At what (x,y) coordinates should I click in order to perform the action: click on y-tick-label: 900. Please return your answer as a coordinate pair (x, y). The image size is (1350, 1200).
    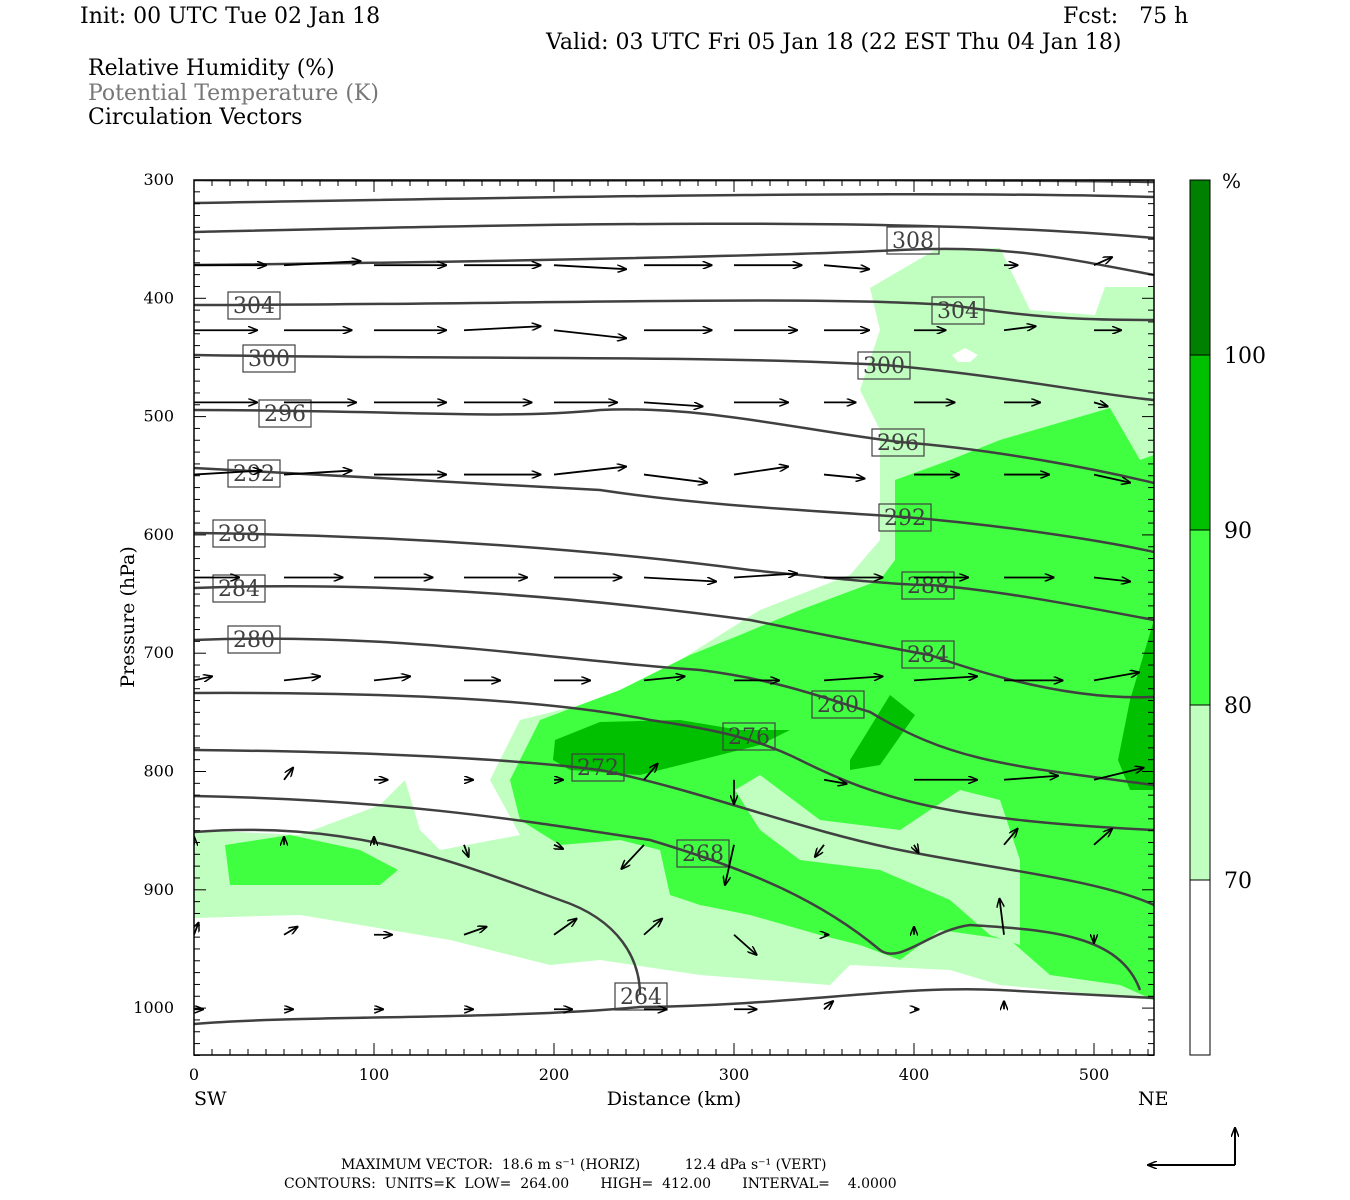
    Looking at the image, I should click on (158, 889).